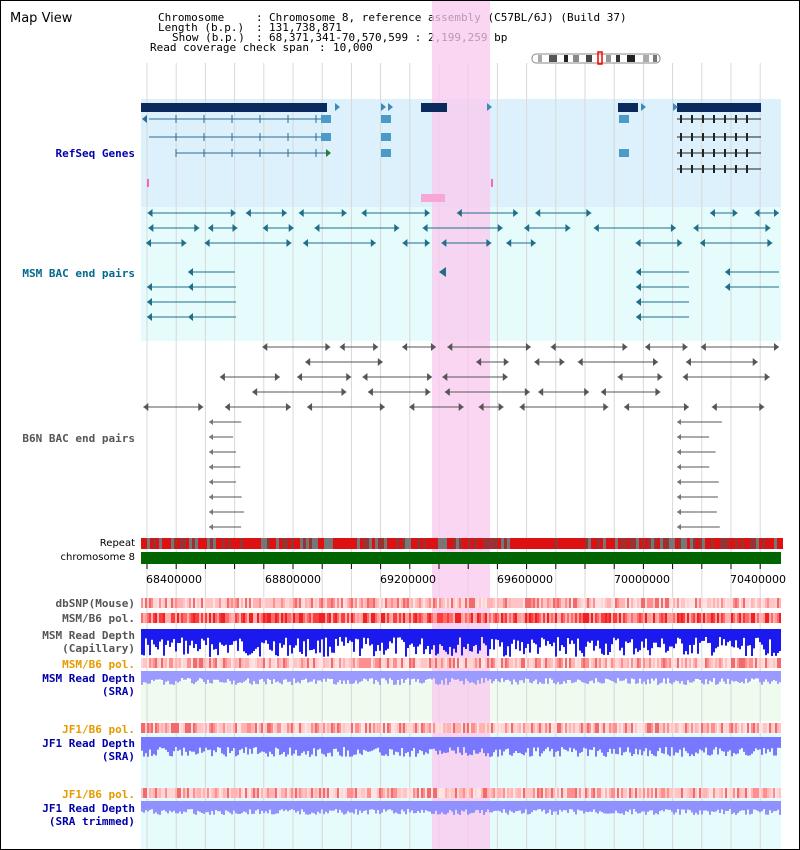 The image size is (800, 850). Describe the element at coordinates (600, 58) in the screenshot. I see `ideogram-position-marker` at that location.